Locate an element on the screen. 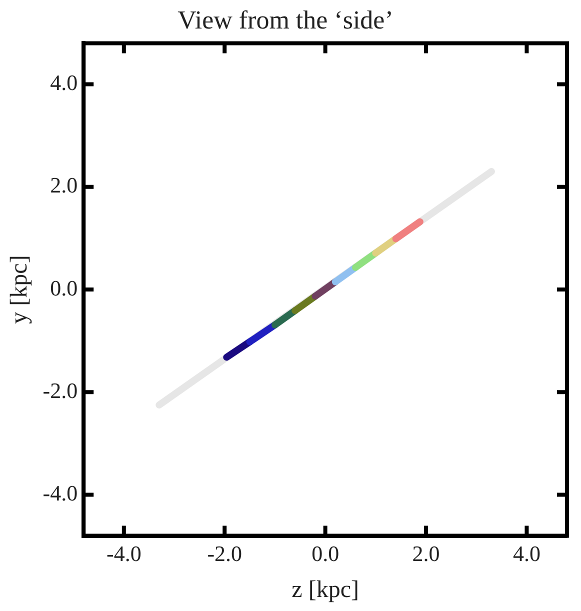 This screenshot has width=581, height=611. y-tick-label: 4.0 is located at coordinates (64, 83).